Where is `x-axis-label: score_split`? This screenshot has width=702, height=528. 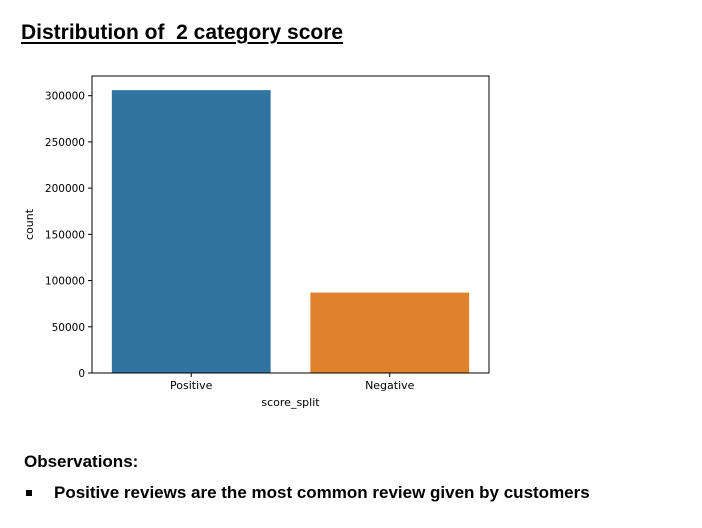 x-axis-label: score_split is located at coordinates (290, 402).